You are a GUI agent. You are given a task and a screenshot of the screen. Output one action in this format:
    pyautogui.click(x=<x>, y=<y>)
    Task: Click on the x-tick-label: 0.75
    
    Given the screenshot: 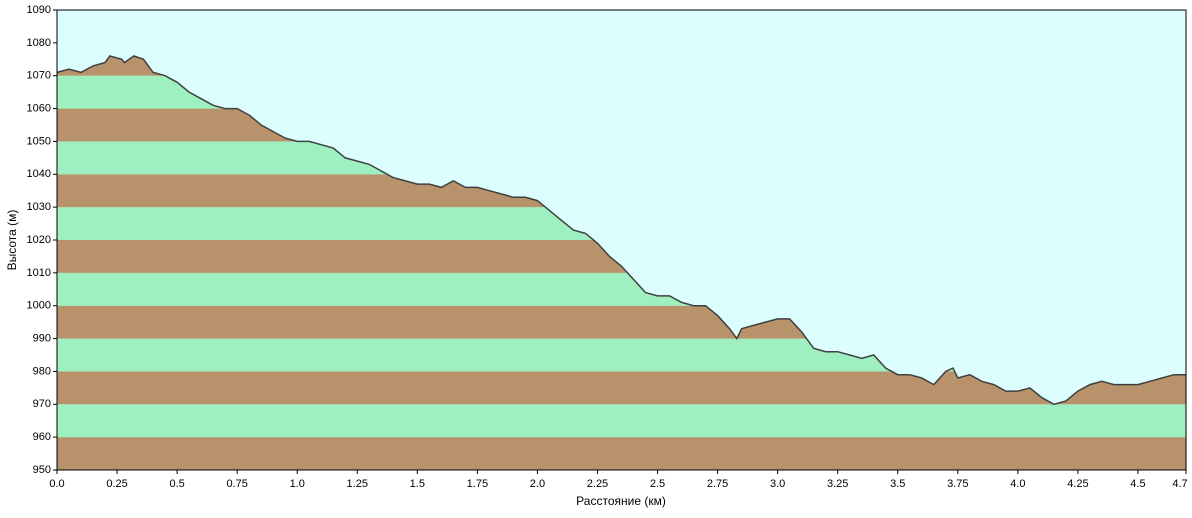 What is the action you would take?
    pyautogui.click(x=236, y=484)
    